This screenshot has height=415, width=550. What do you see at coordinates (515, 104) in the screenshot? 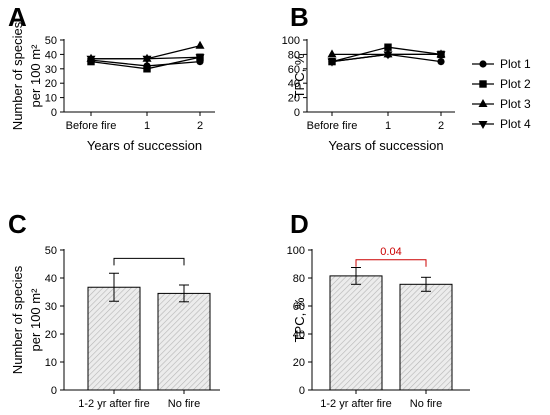
I see `legend-entry: Plot 3` at bounding box center [515, 104].